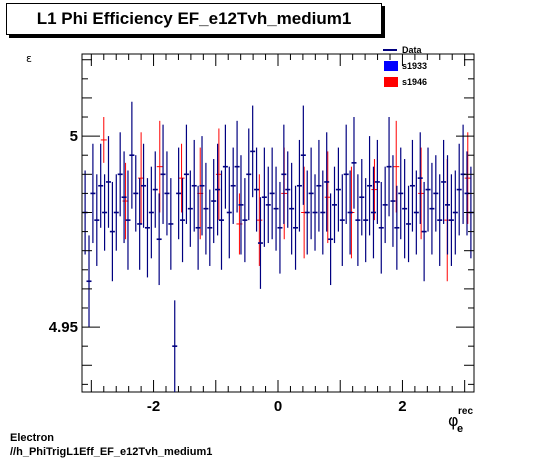  Describe the element at coordinates (153, 406) in the screenshot. I see `x-tick-label: -2` at that location.